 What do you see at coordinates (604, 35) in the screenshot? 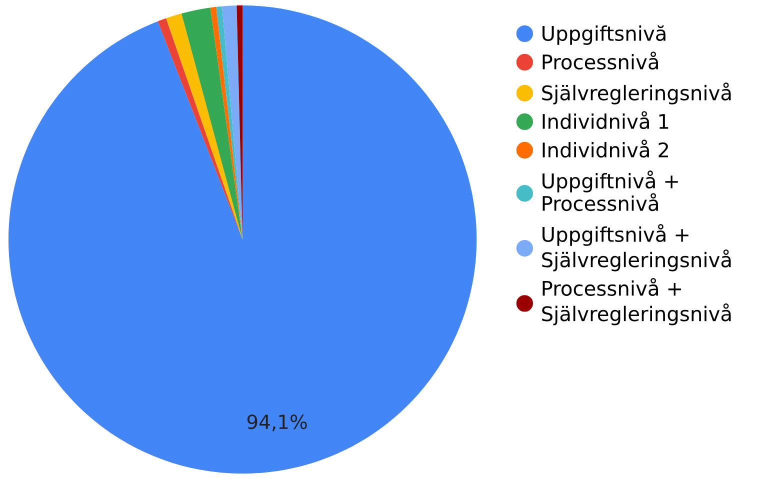
I see `legend-label: Uppgiftsnivă` at bounding box center [604, 35].